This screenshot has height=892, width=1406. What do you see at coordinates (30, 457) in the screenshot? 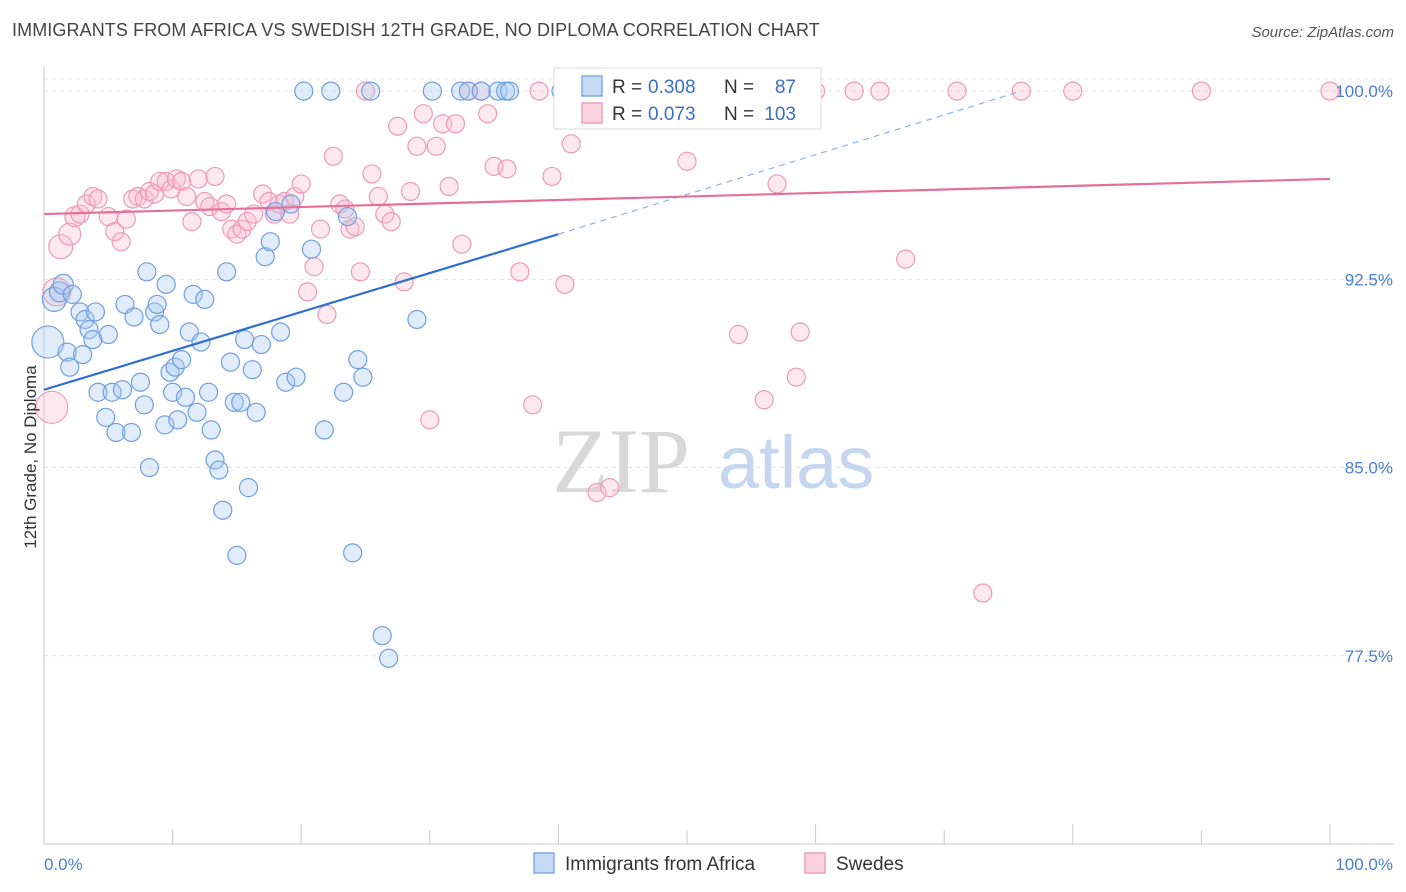
I see `y-axis-title: 12th Grade, No Diploma` at bounding box center [30, 457].